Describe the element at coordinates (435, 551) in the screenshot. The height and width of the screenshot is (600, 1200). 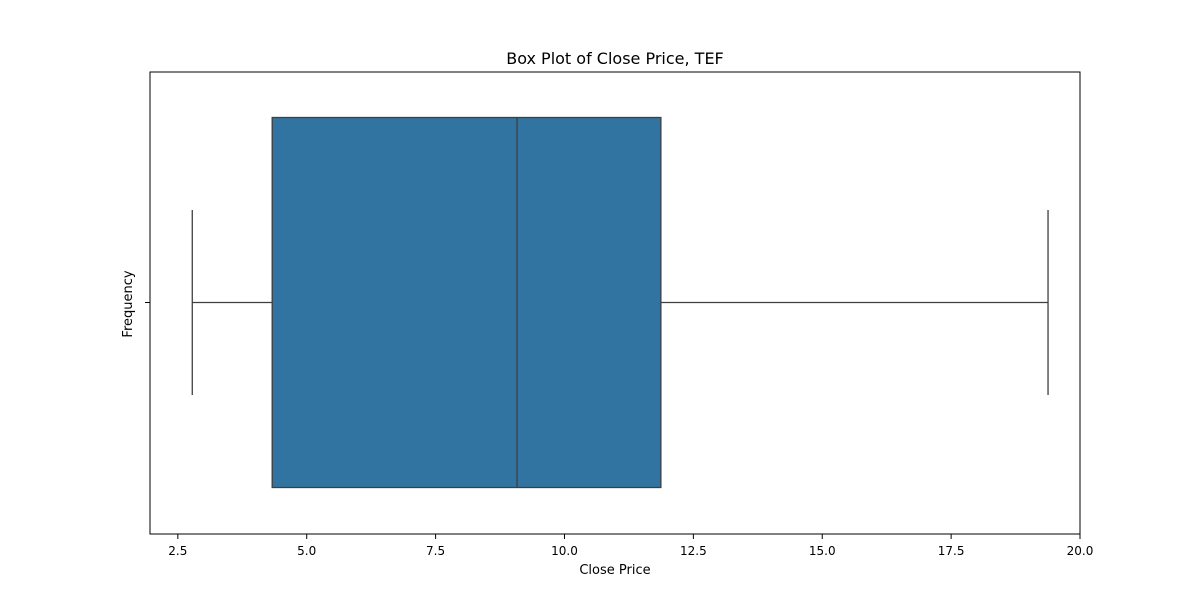
I see `x-tick-label: 7.5` at that location.